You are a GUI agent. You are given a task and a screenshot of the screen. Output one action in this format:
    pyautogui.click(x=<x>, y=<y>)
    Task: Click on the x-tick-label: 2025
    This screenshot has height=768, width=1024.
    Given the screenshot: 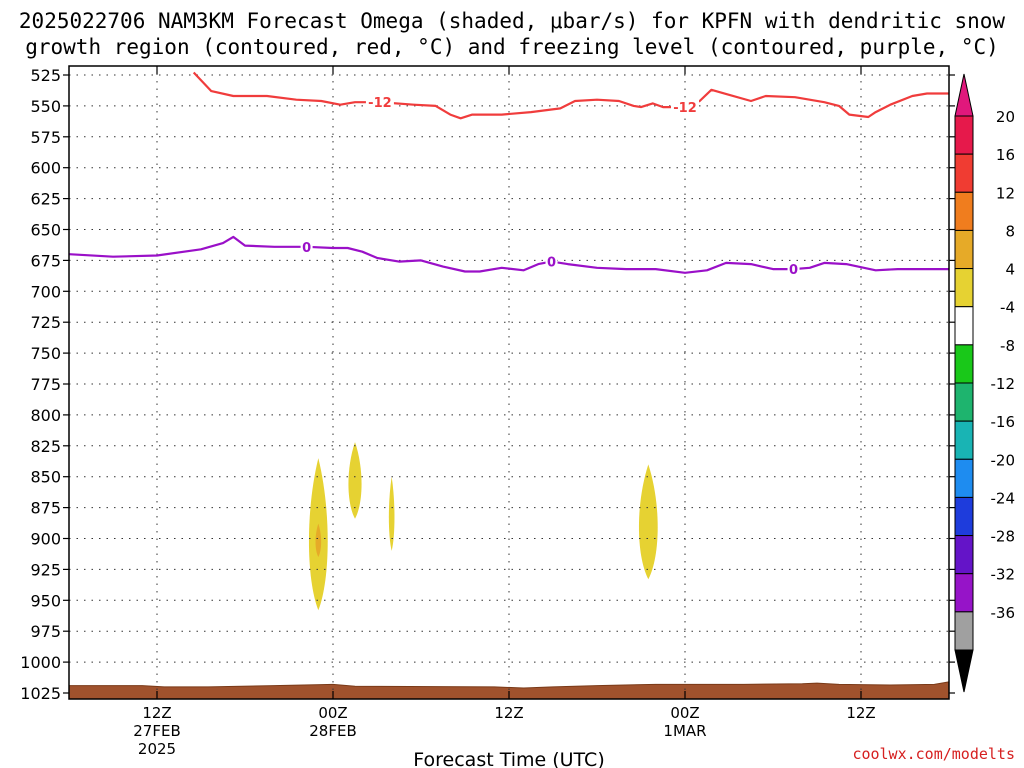 What is the action you would take?
    pyautogui.click(x=157, y=749)
    